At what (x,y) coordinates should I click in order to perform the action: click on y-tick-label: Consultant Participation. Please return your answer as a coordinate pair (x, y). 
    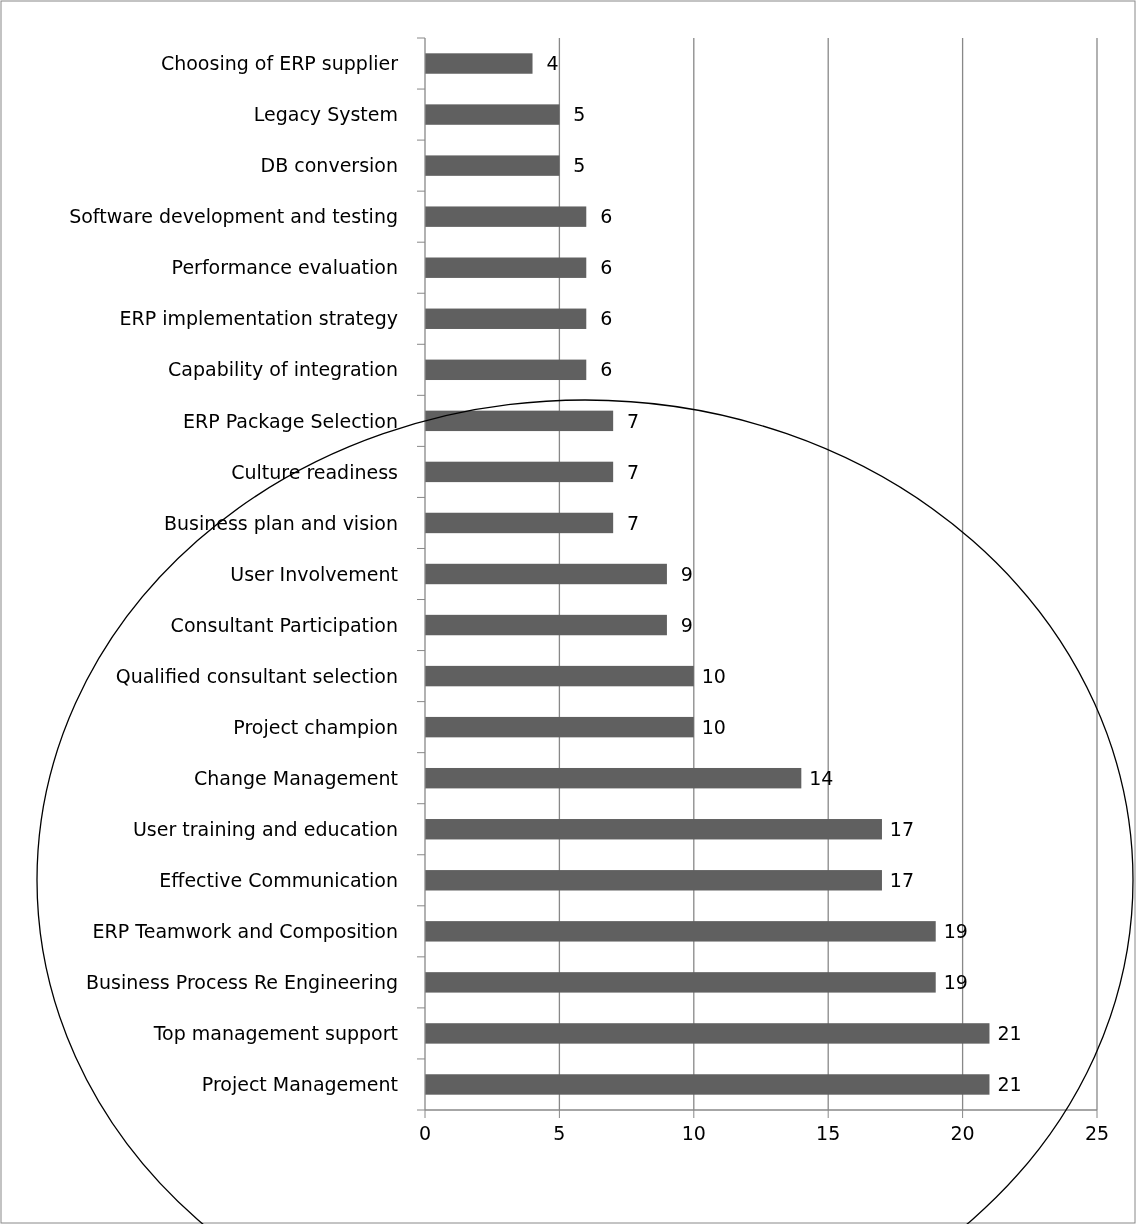
    Looking at the image, I should click on (284, 624).